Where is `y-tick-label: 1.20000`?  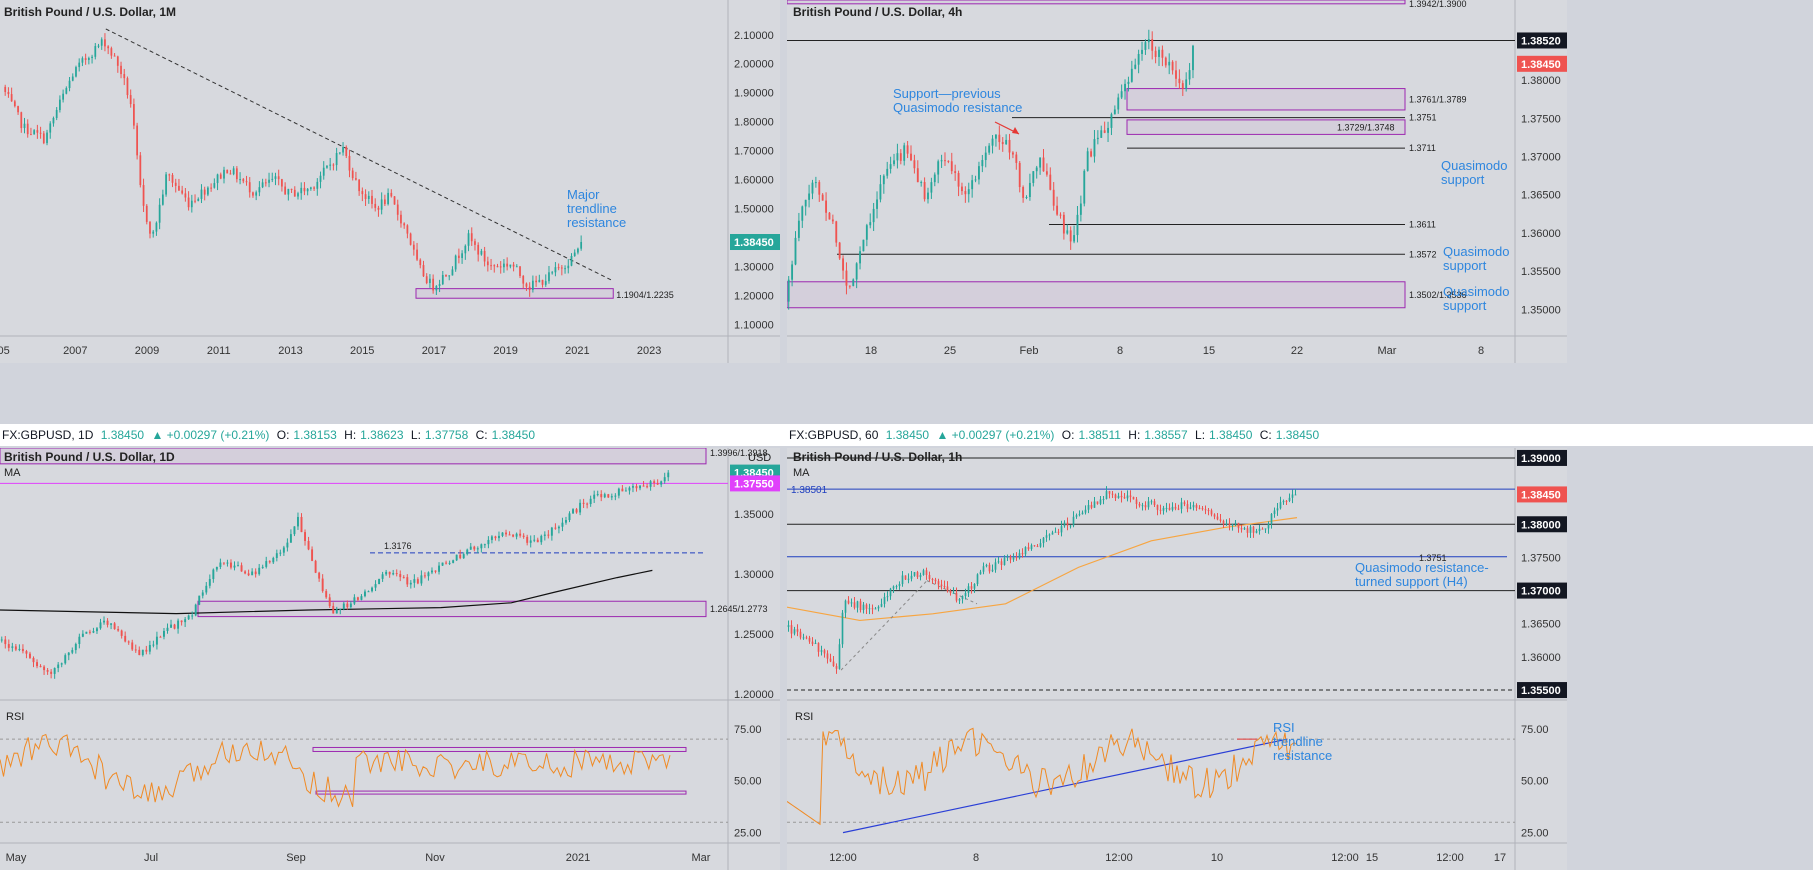 y-tick-label: 1.20000 is located at coordinates (754, 695).